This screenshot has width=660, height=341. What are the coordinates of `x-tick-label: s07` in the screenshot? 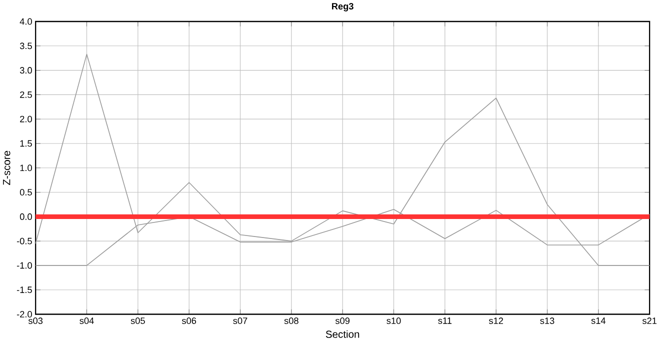 It's located at (240, 321).